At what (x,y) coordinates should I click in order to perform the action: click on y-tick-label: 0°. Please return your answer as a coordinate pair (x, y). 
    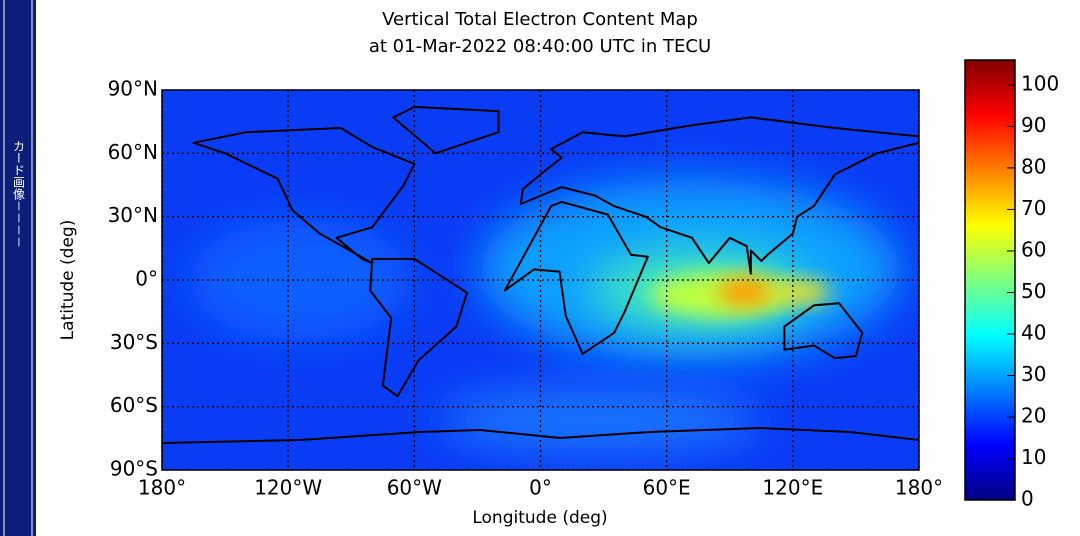
    Looking at the image, I should click on (146, 279).